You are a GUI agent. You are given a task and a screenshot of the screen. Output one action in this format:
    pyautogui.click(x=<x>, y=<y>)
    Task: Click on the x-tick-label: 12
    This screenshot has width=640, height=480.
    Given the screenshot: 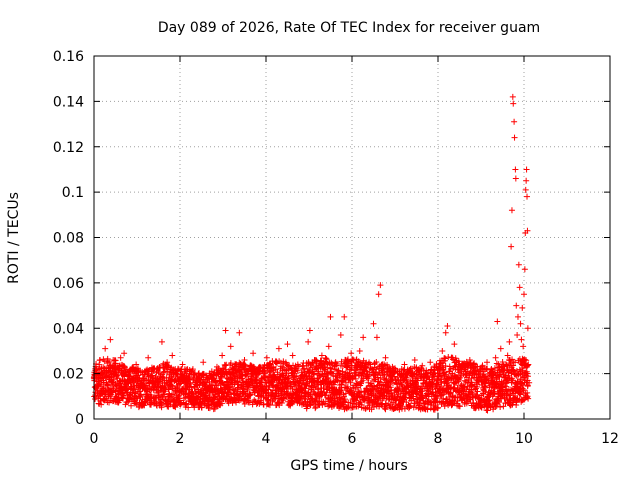 What is the action you would take?
    pyautogui.click(x=610, y=439)
    